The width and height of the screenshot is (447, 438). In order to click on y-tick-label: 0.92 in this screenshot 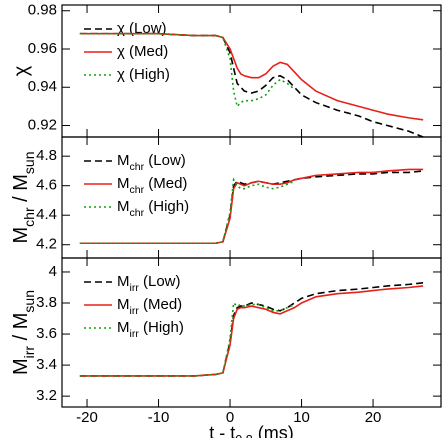, I will do `click(42, 124)`.